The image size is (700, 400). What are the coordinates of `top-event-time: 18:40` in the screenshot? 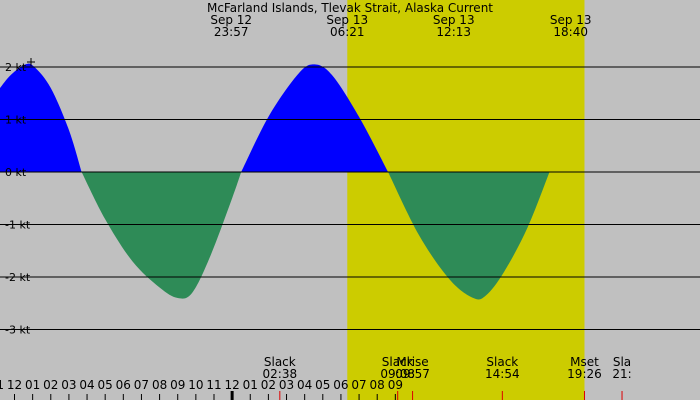 It's located at (570, 32).